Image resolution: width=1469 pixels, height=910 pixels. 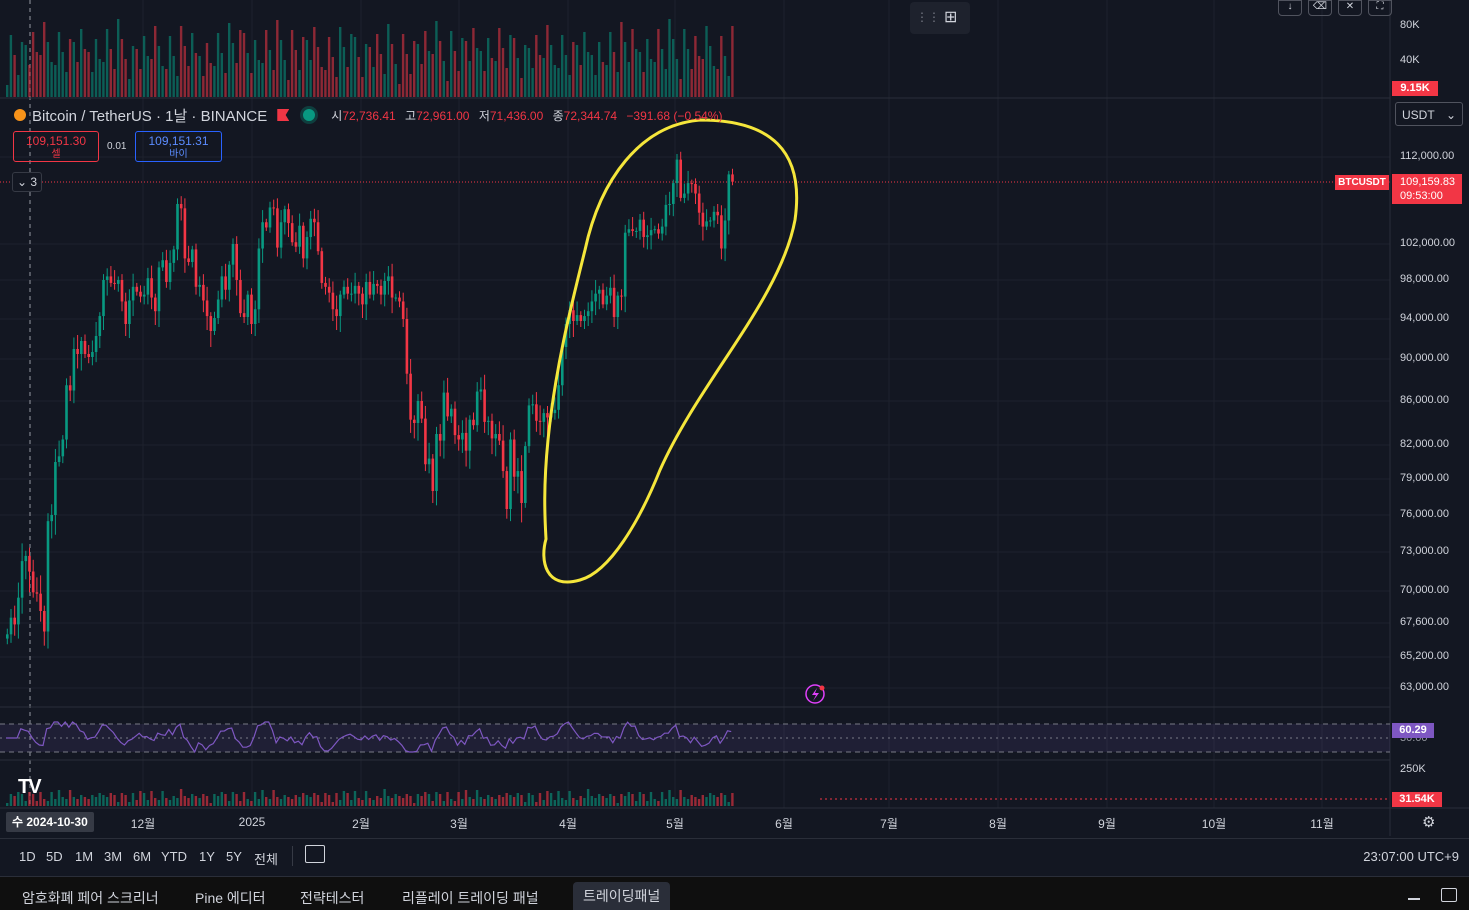 I want to click on toolbar-separator, so click(x=292, y=856).